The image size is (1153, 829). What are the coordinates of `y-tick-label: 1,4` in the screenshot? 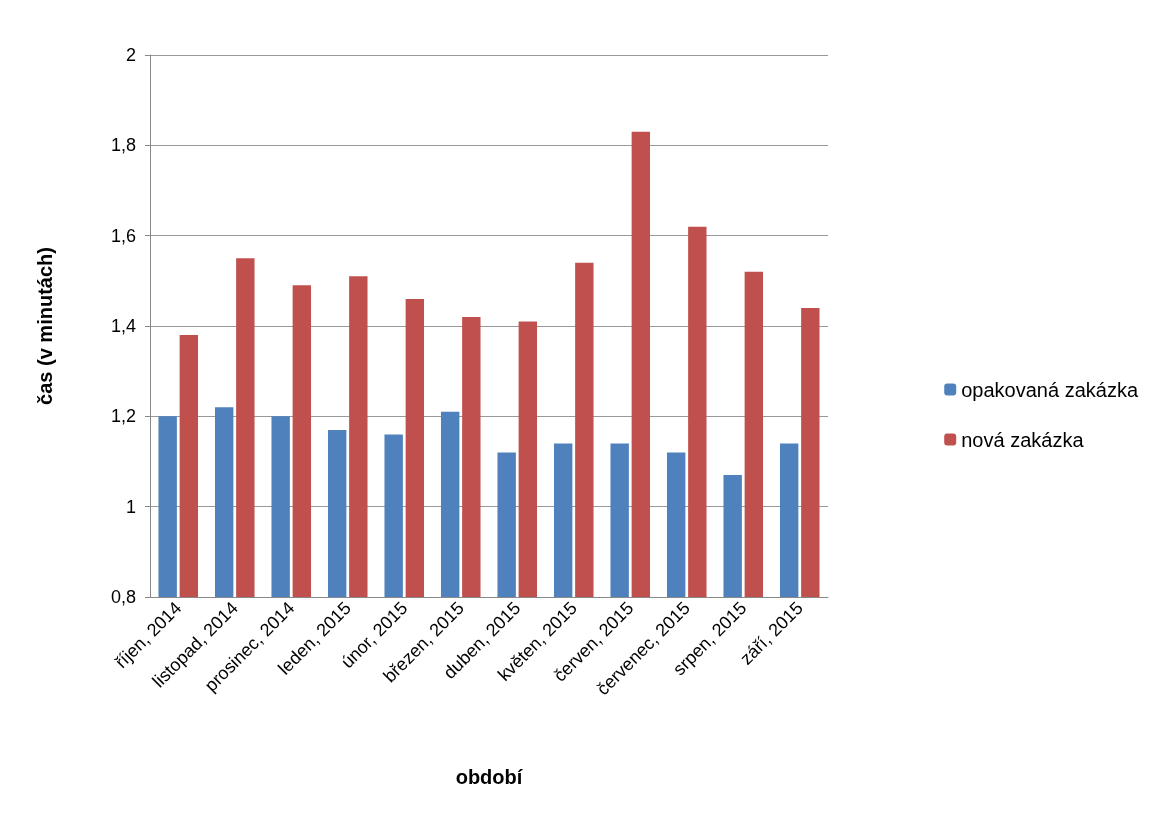 It's located at (123, 326).